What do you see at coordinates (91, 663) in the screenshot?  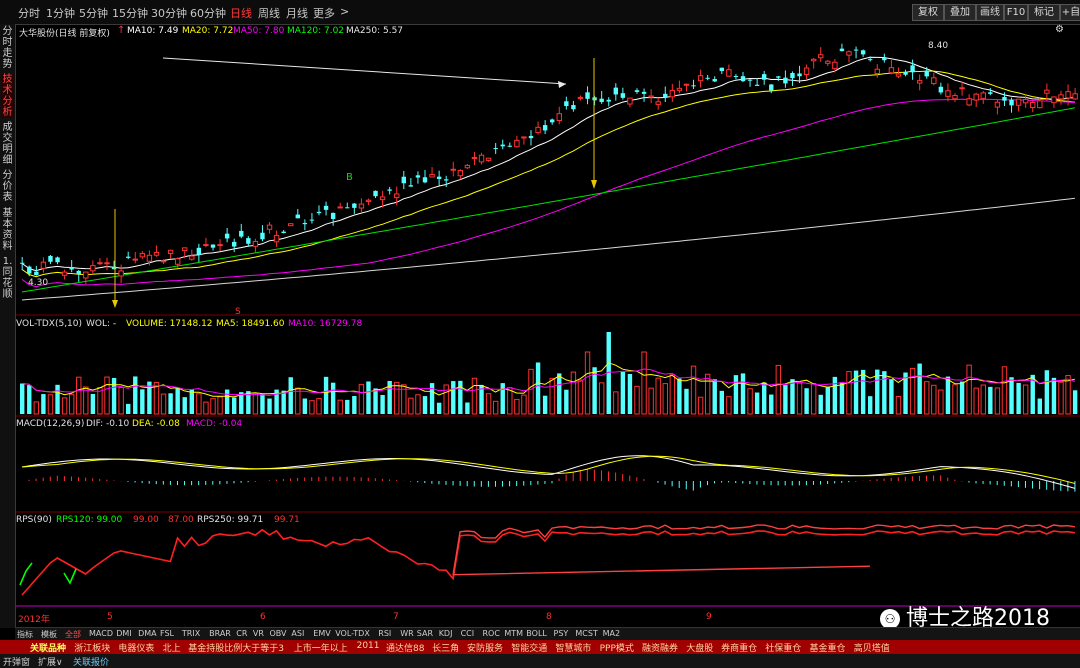 I see `related-quotes-button: 关联报价` at bounding box center [91, 663].